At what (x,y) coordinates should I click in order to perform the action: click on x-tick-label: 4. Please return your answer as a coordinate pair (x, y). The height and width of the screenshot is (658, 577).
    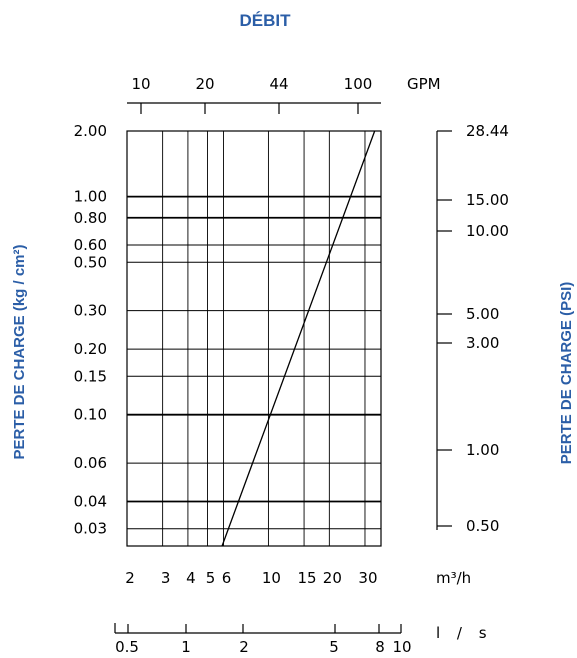
    Looking at the image, I should click on (191, 578).